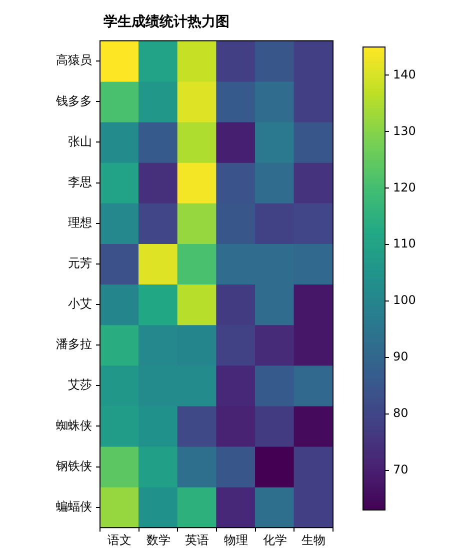 Image resolution: width=467 pixels, height=560 pixels. I want to click on y-tick-label: 小艾, so click(80, 303).